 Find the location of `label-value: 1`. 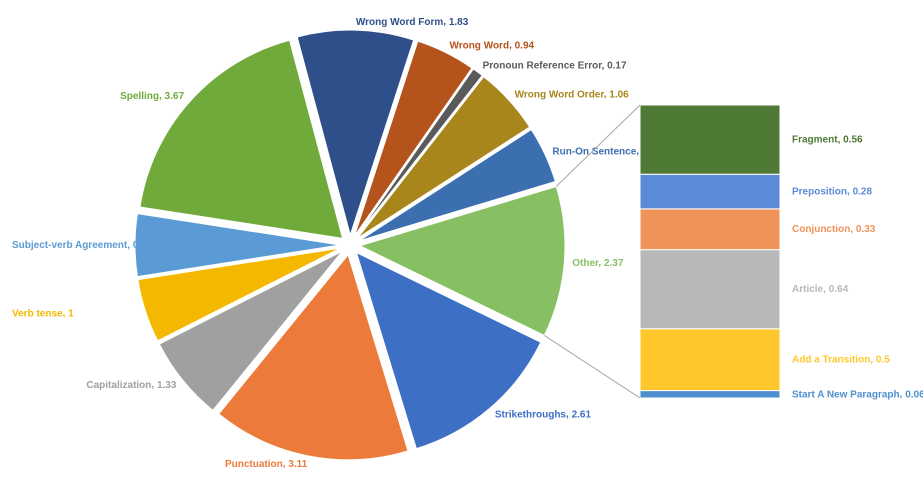

label-value: 1 is located at coordinates (71, 313).